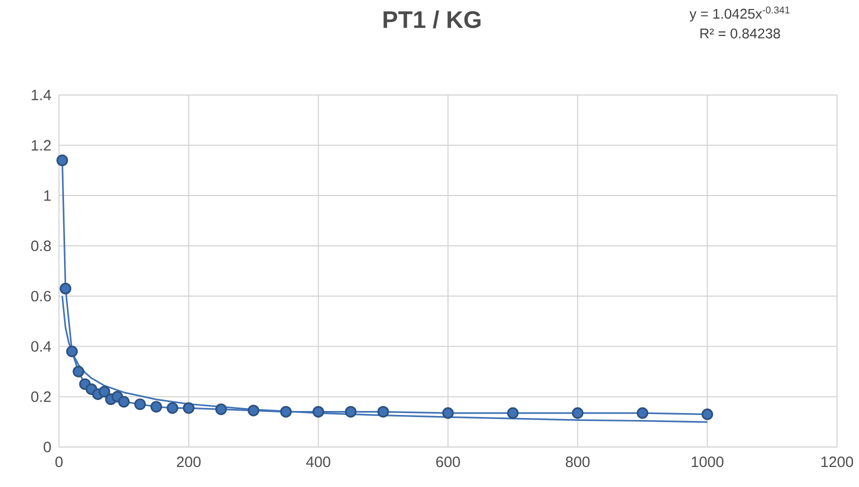 The height and width of the screenshot is (487, 859). I want to click on y-tick-label: 0, so click(47, 447).